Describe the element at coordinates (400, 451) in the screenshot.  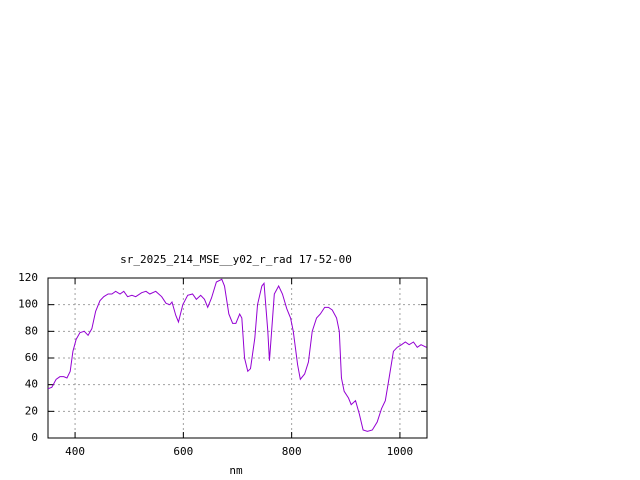
I see `x-tick-label: 1000` at that location.